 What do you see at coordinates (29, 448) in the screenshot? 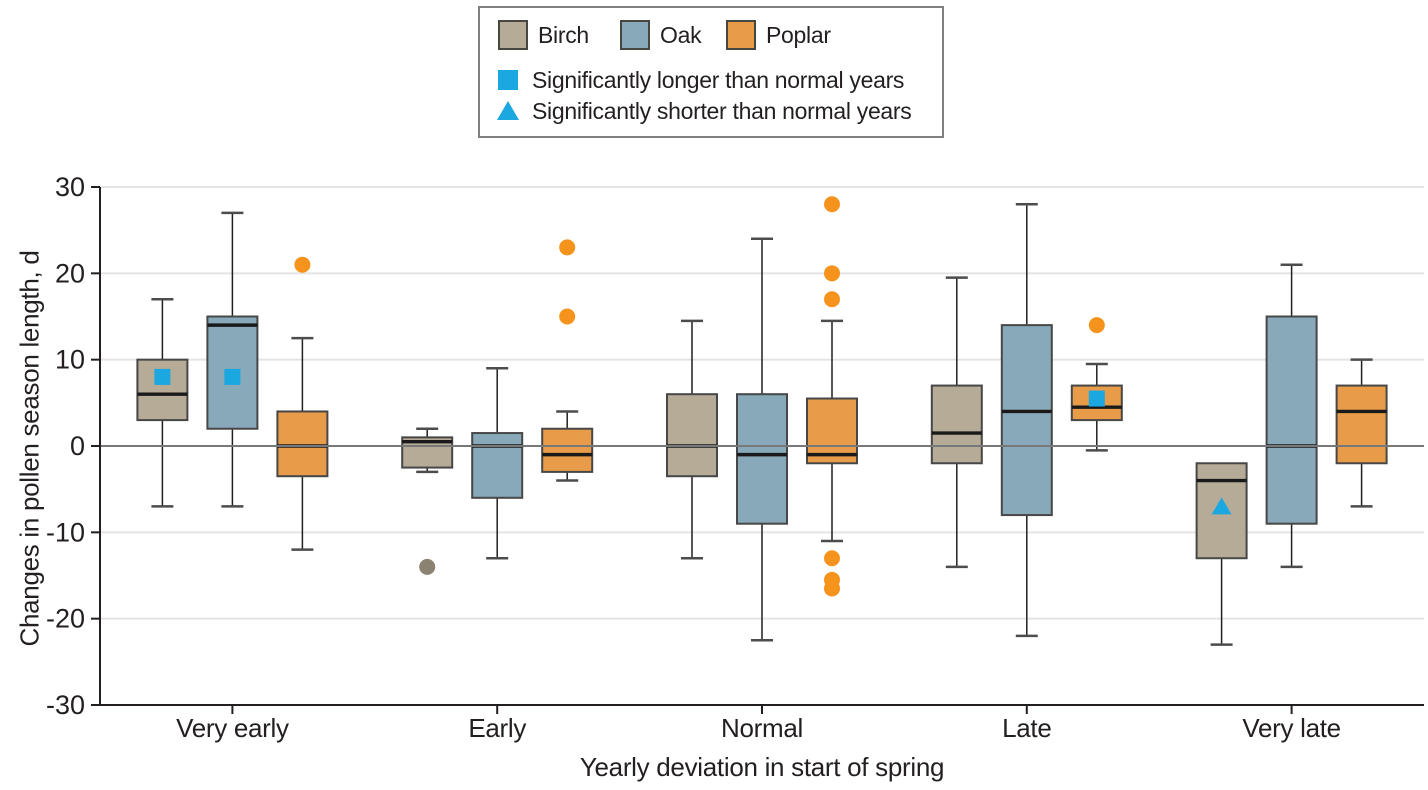
I see `y-axis-title: Changes in pollen season length, d` at bounding box center [29, 448].